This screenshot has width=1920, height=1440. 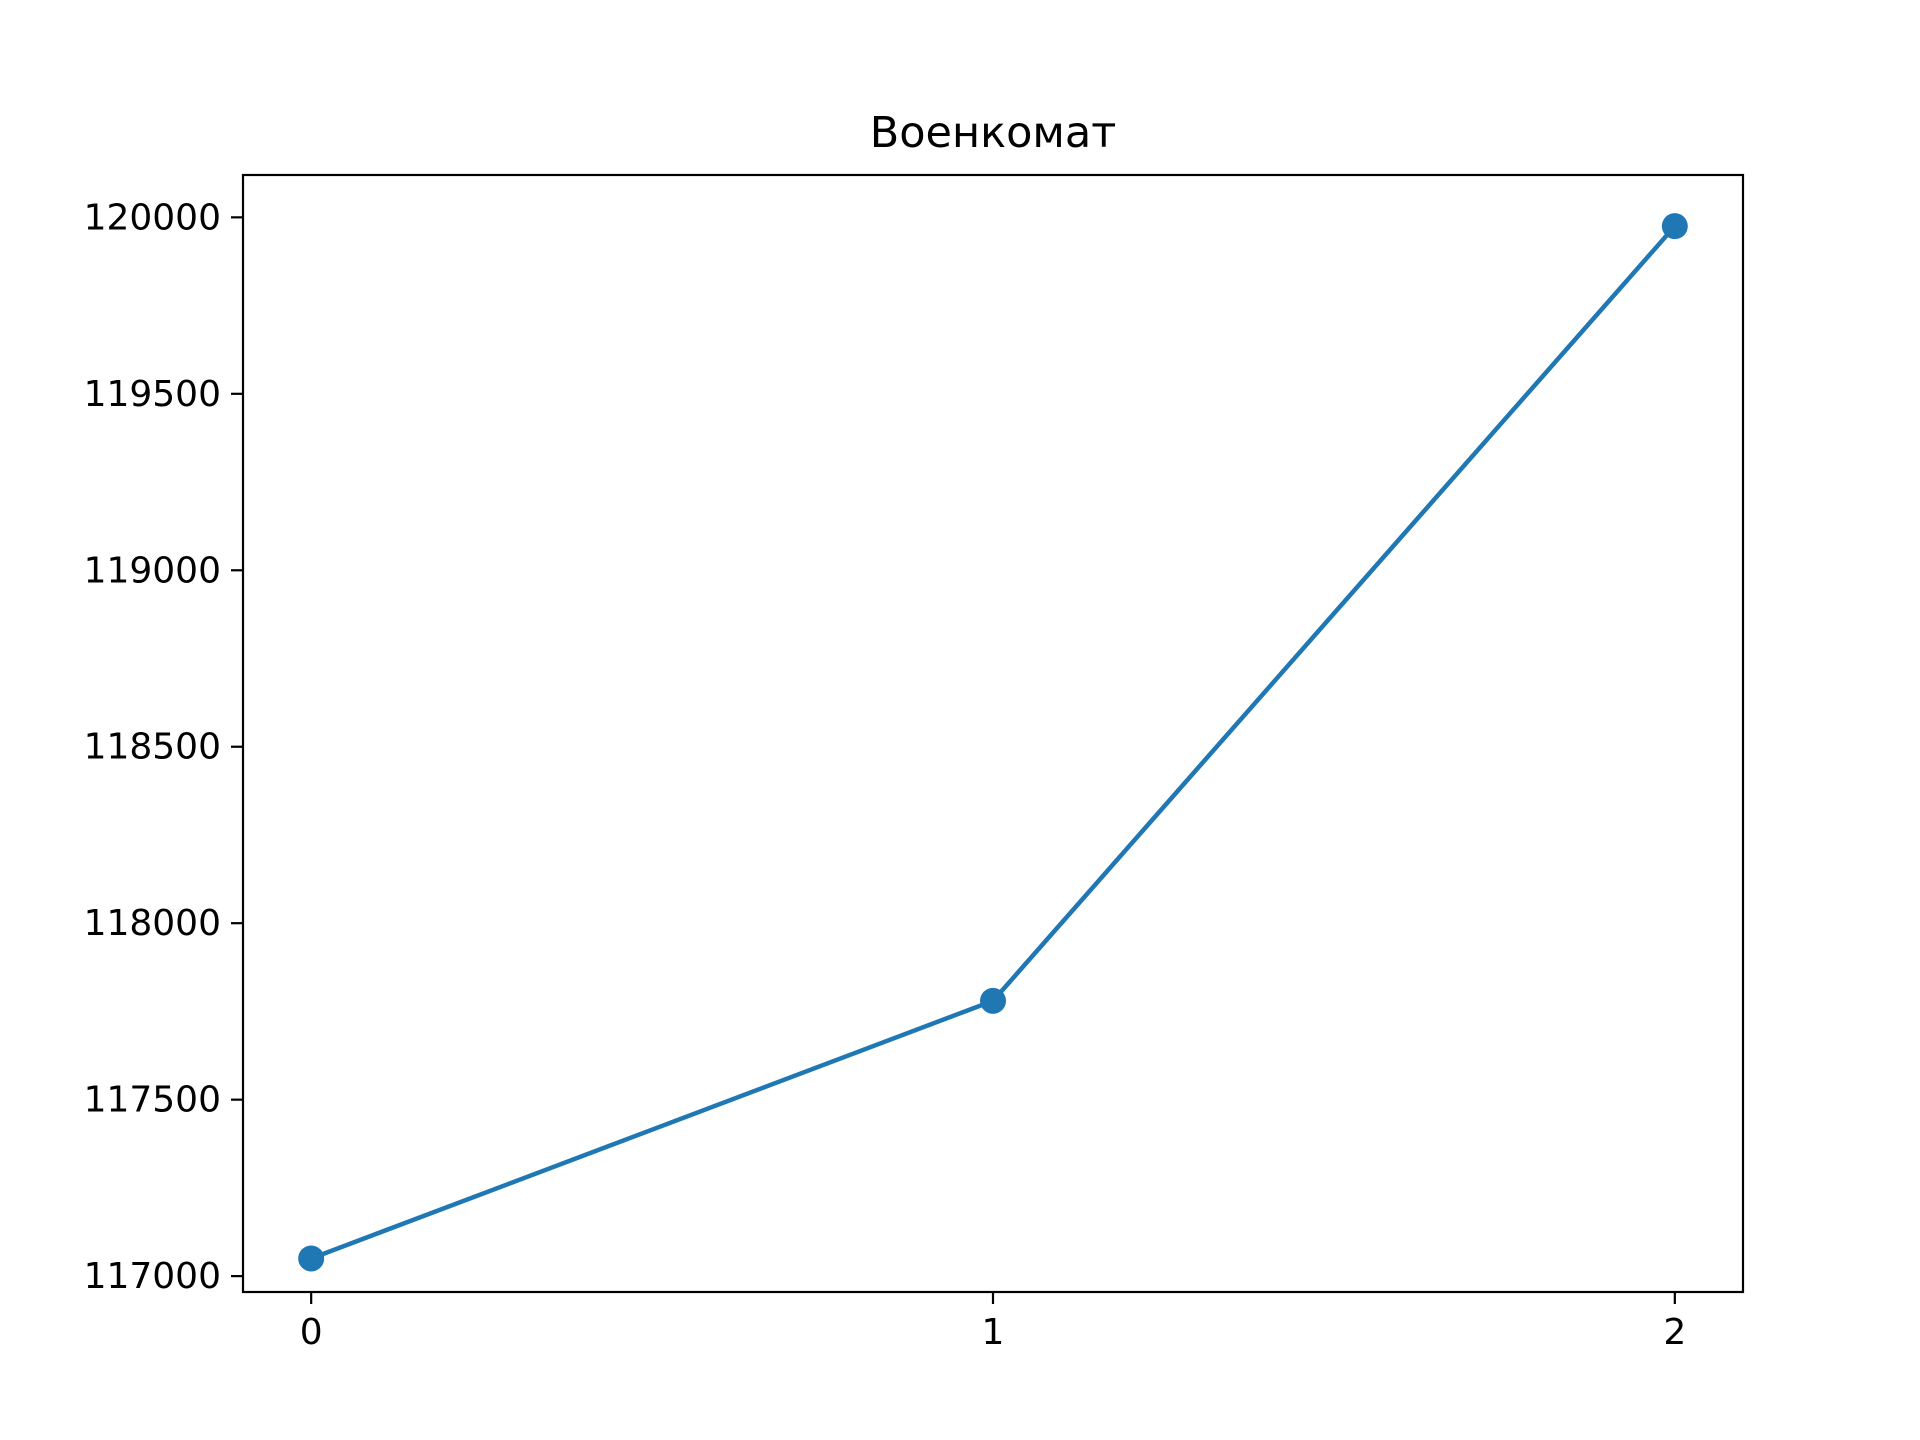 I want to click on x-axis-ticks: 0 1 2, so click(x=993, y=1322).